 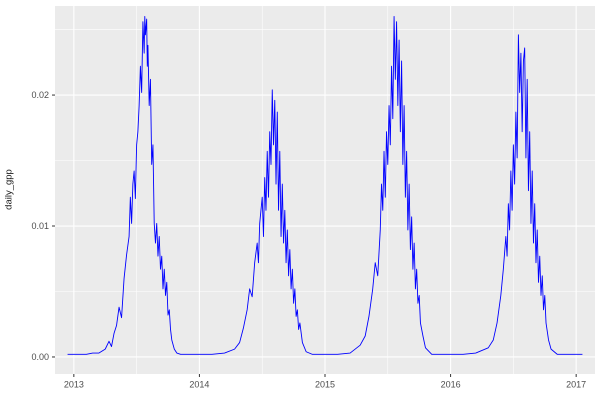 I want to click on y-tick-label: 0.01, so click(x=40, y=226).